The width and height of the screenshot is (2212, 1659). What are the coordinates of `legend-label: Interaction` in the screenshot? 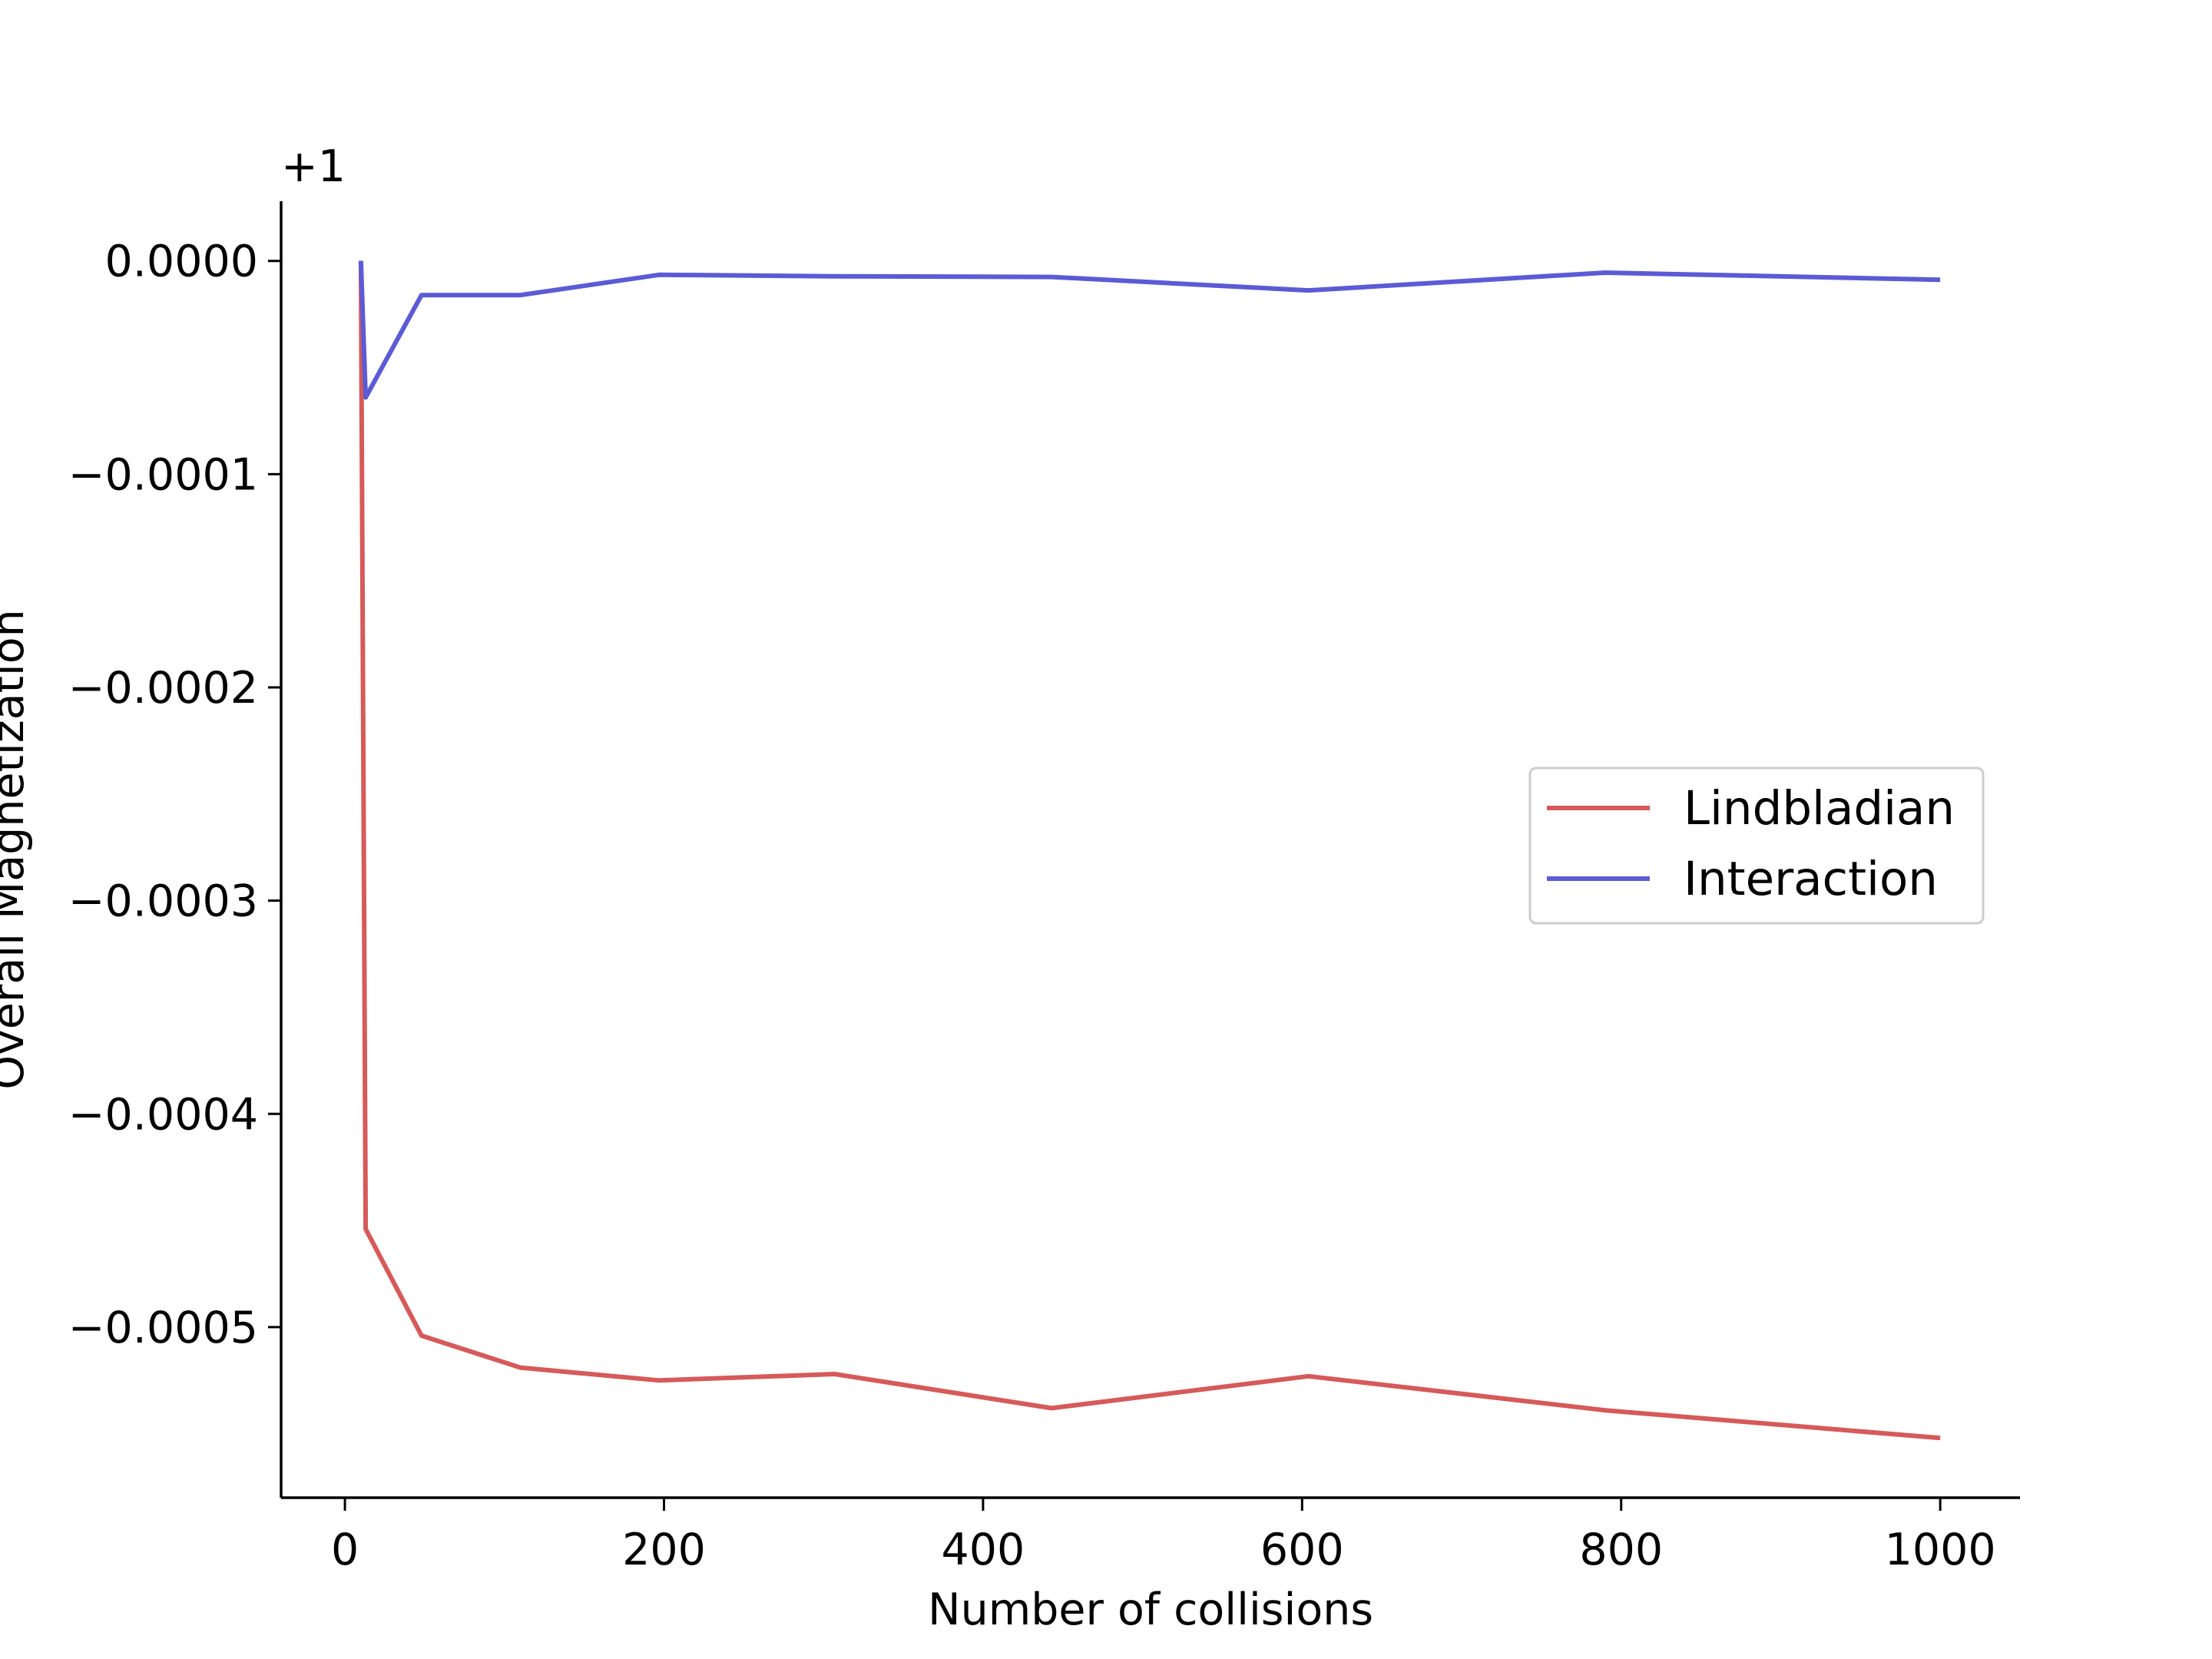 It's located at (1811, 879).